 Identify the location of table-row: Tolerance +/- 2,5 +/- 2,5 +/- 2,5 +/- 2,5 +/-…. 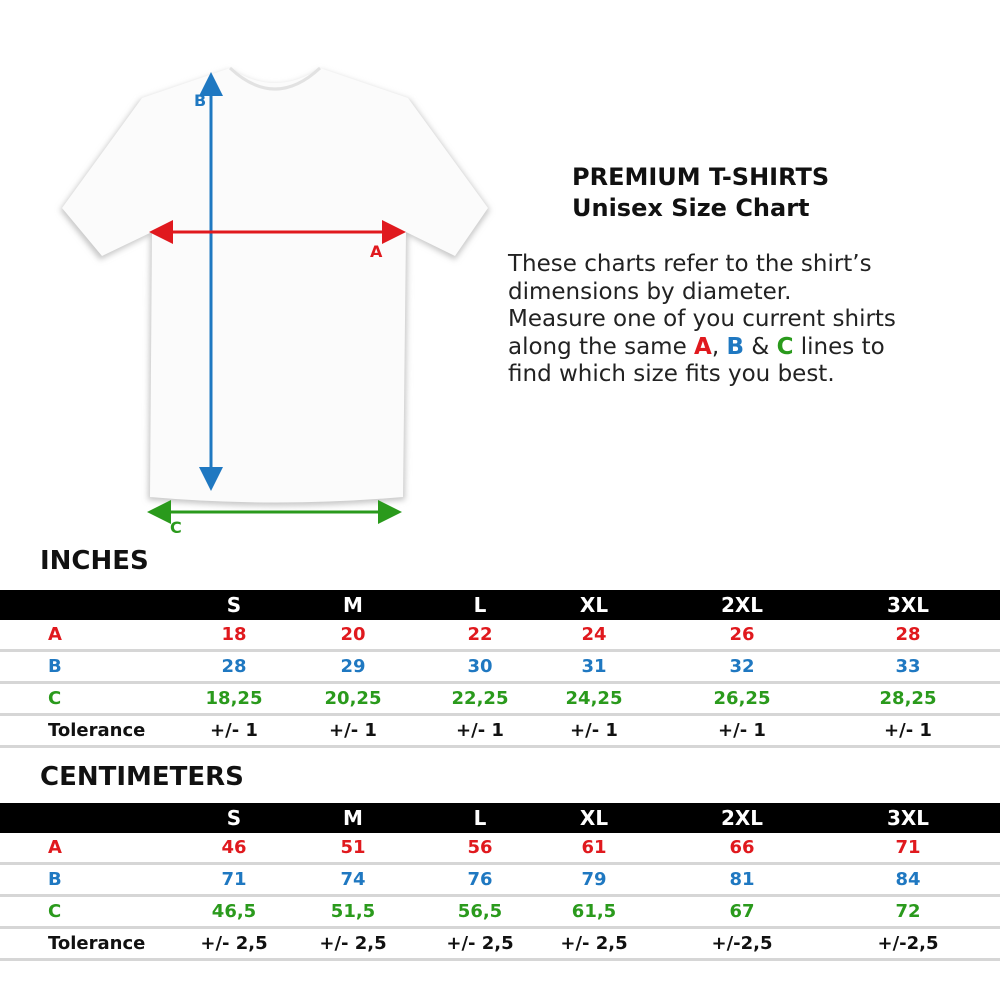
(500, 945).